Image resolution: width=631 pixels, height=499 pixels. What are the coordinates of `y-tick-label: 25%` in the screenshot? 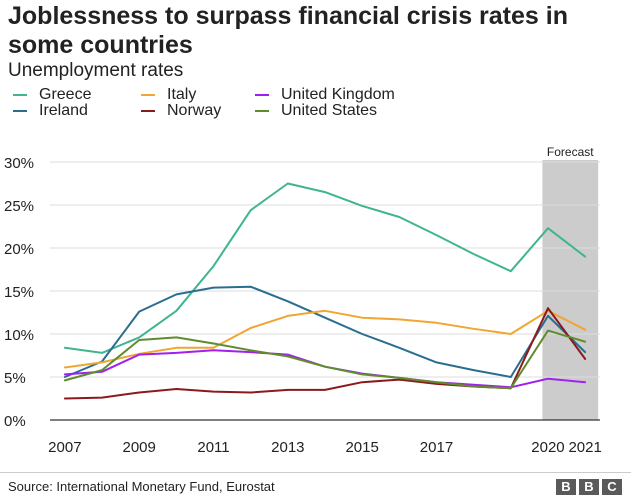 It's located at (19, 206).